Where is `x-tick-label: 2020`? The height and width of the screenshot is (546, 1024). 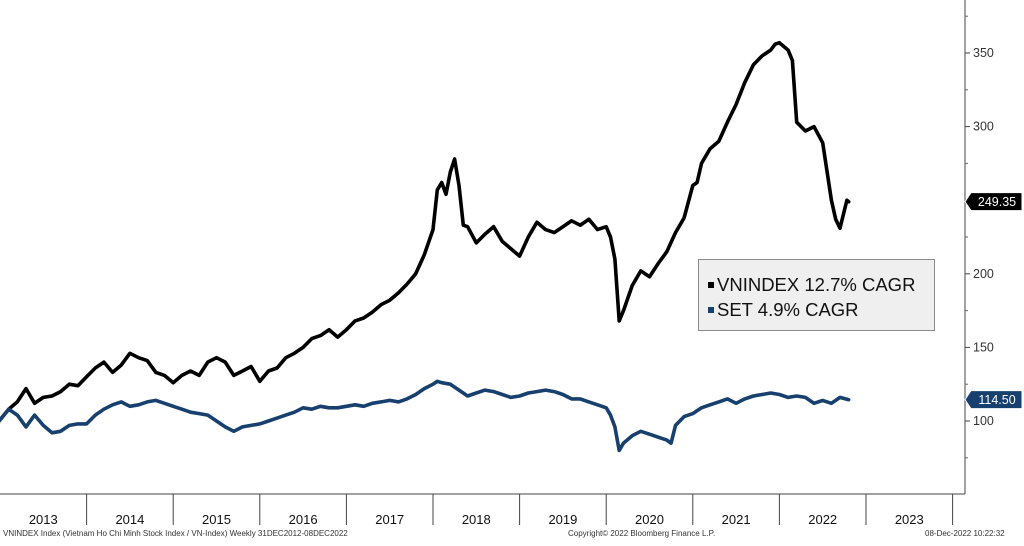
x-tick-label: 2020 is located at coordinates (649, 519).